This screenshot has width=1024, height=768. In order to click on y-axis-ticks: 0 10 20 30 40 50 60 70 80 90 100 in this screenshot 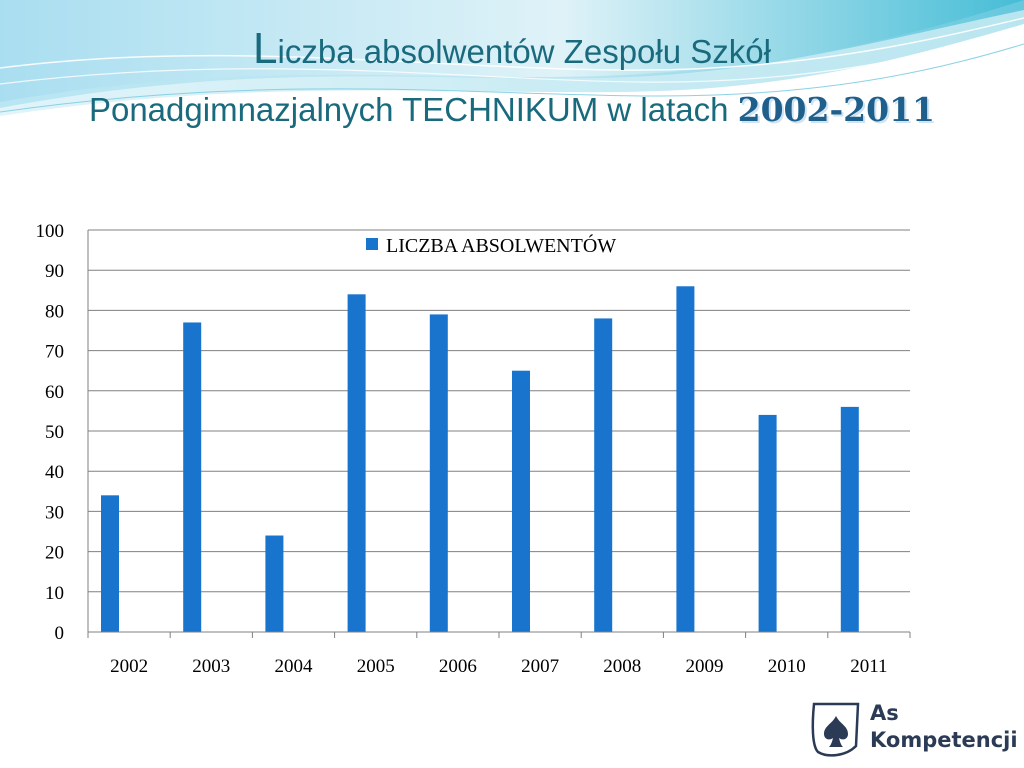, I will do `click(50, 432)`.